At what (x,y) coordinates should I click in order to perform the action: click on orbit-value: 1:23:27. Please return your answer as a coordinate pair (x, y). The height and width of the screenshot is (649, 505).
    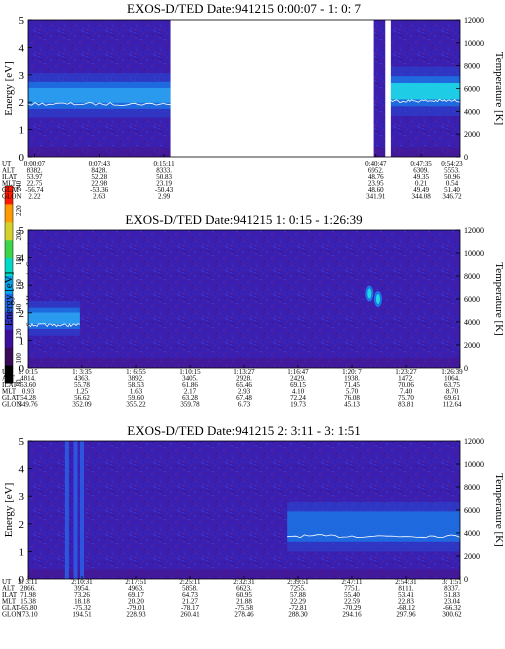
    Looking at the image, I should click on (406, 372).